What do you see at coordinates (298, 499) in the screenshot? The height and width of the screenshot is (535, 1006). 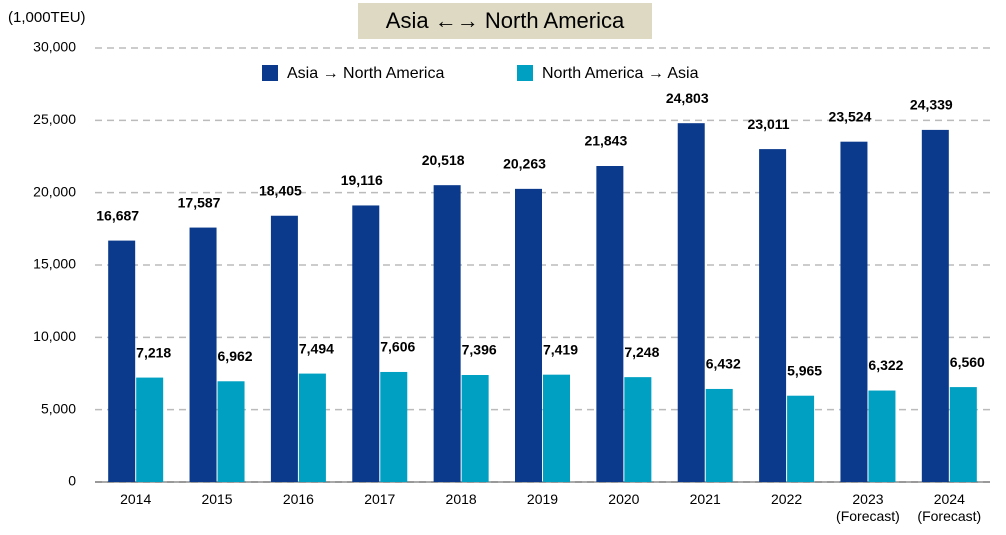 I see `x-tick-label: 2016` at bounding box center [298, 499].